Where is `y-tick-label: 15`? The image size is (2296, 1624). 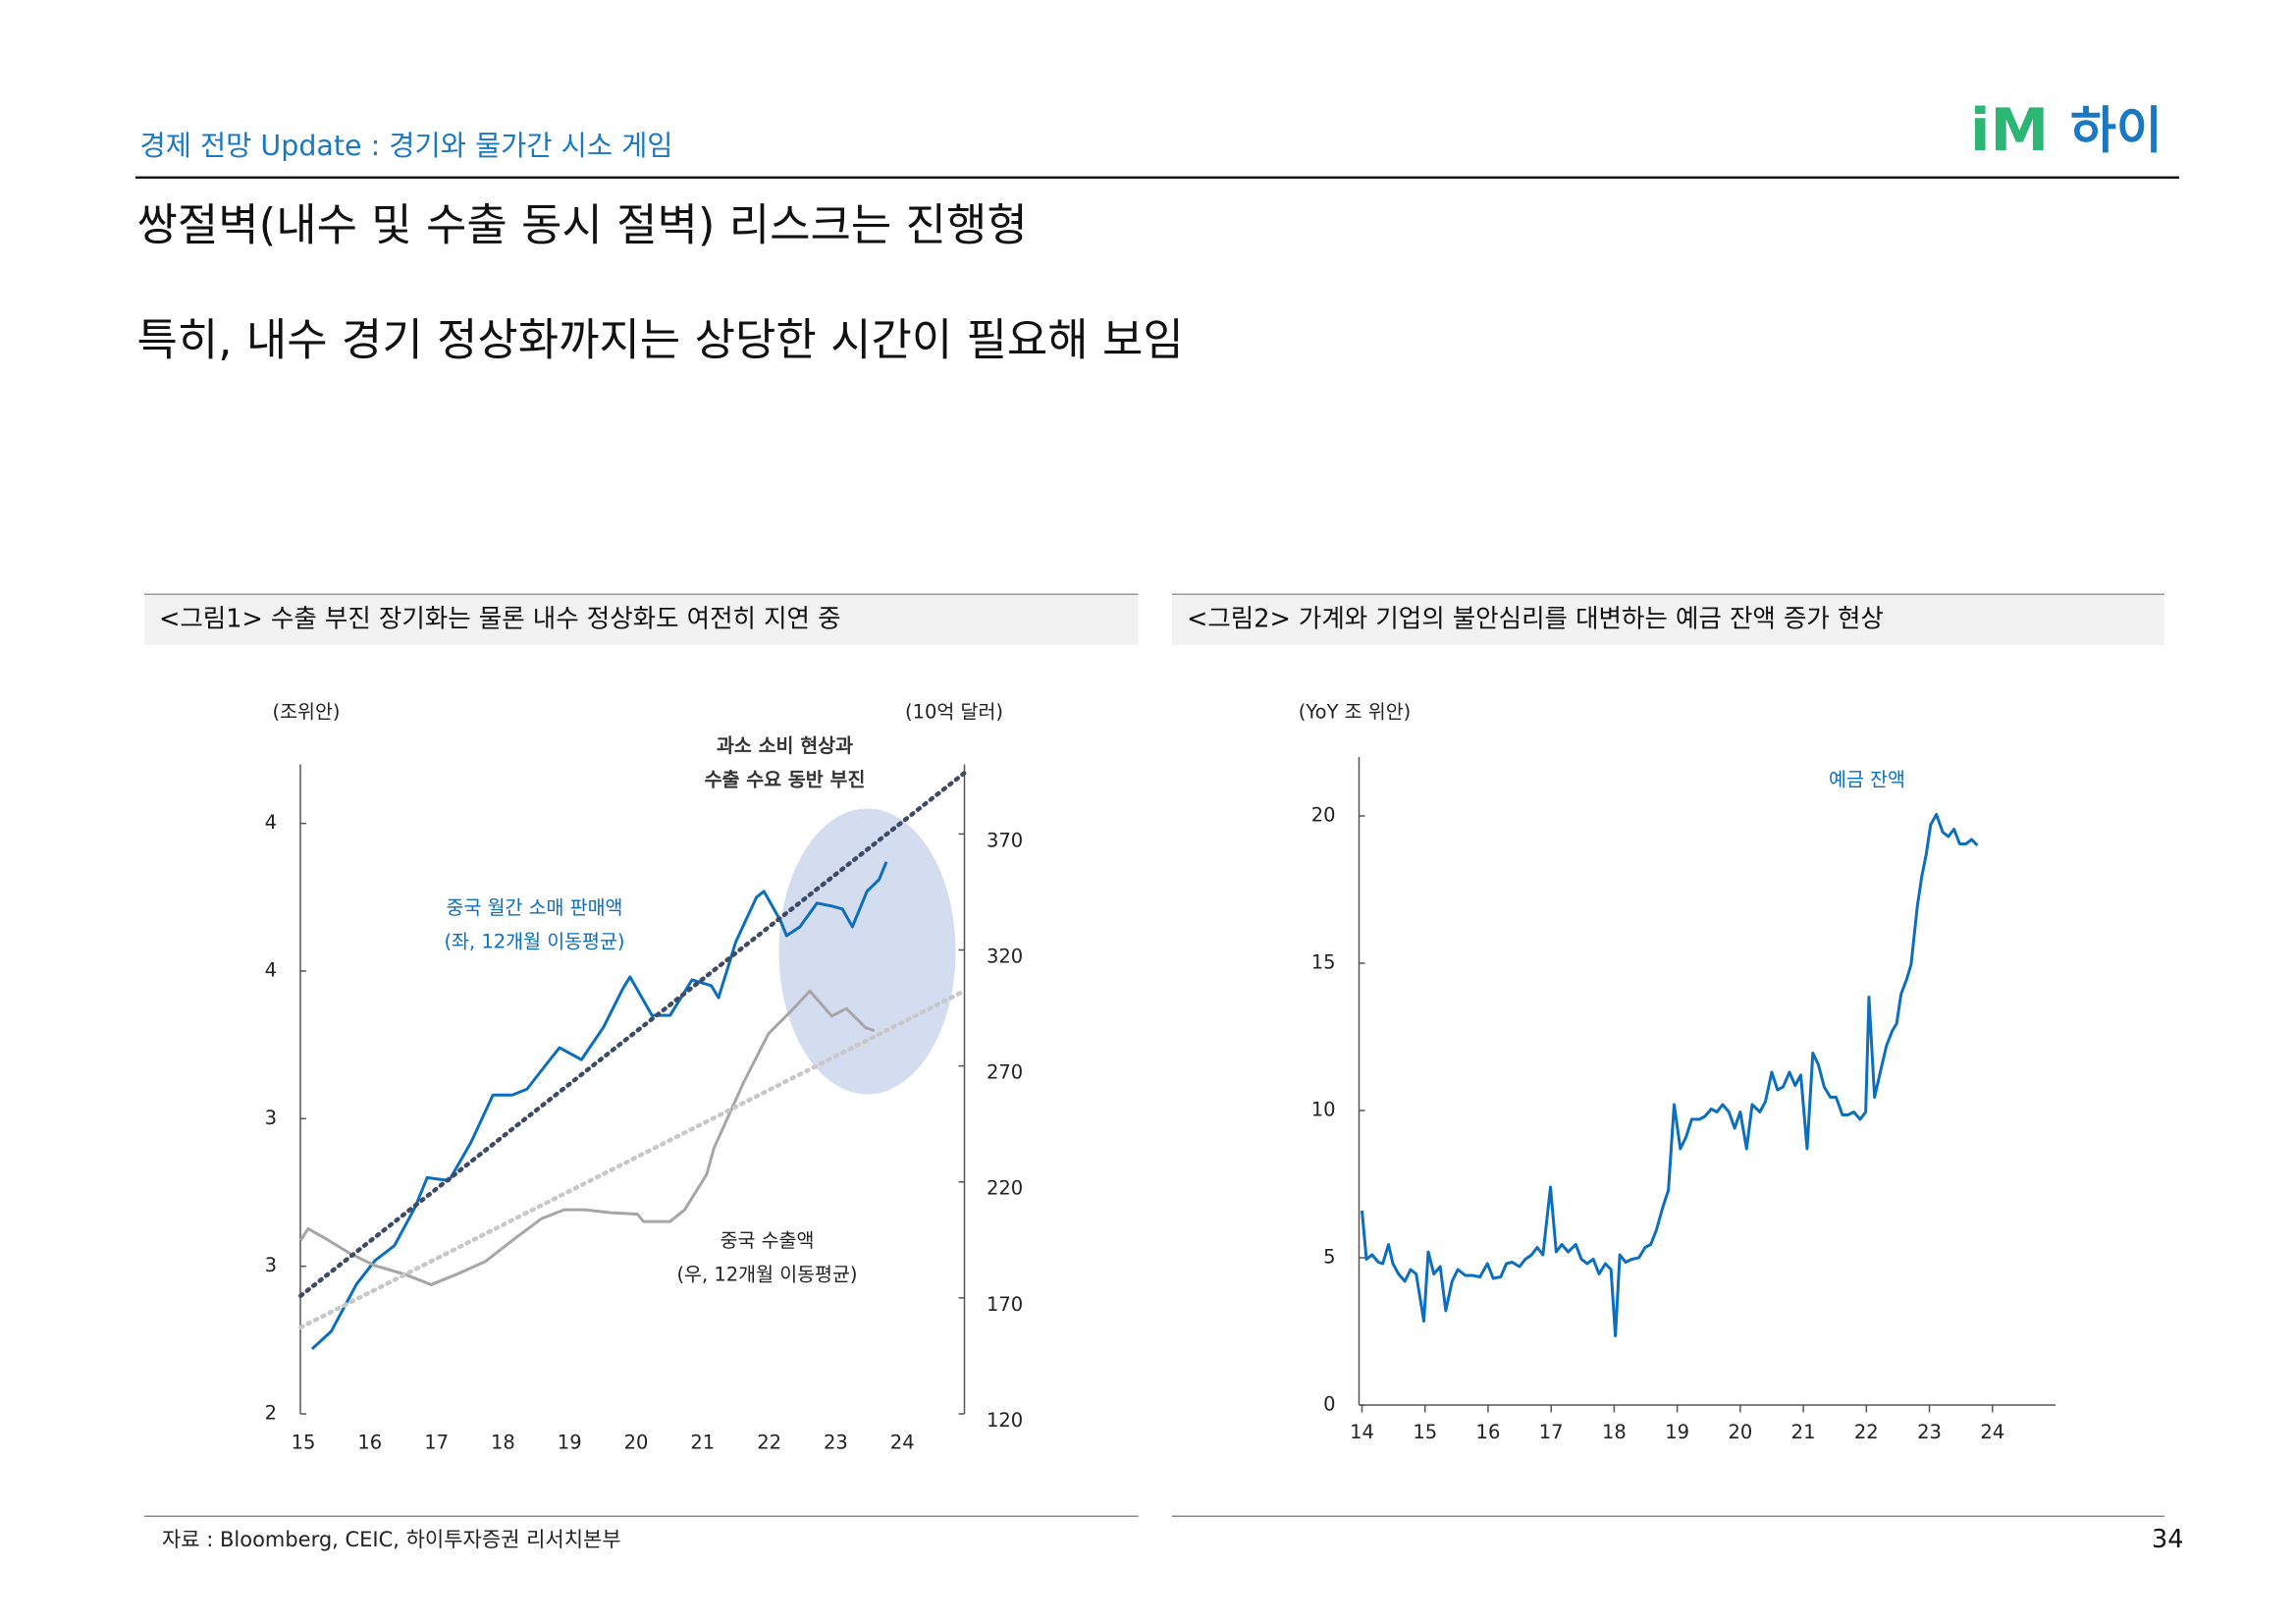
y-tick-label: 15 is located at coordinates (1324, 961).